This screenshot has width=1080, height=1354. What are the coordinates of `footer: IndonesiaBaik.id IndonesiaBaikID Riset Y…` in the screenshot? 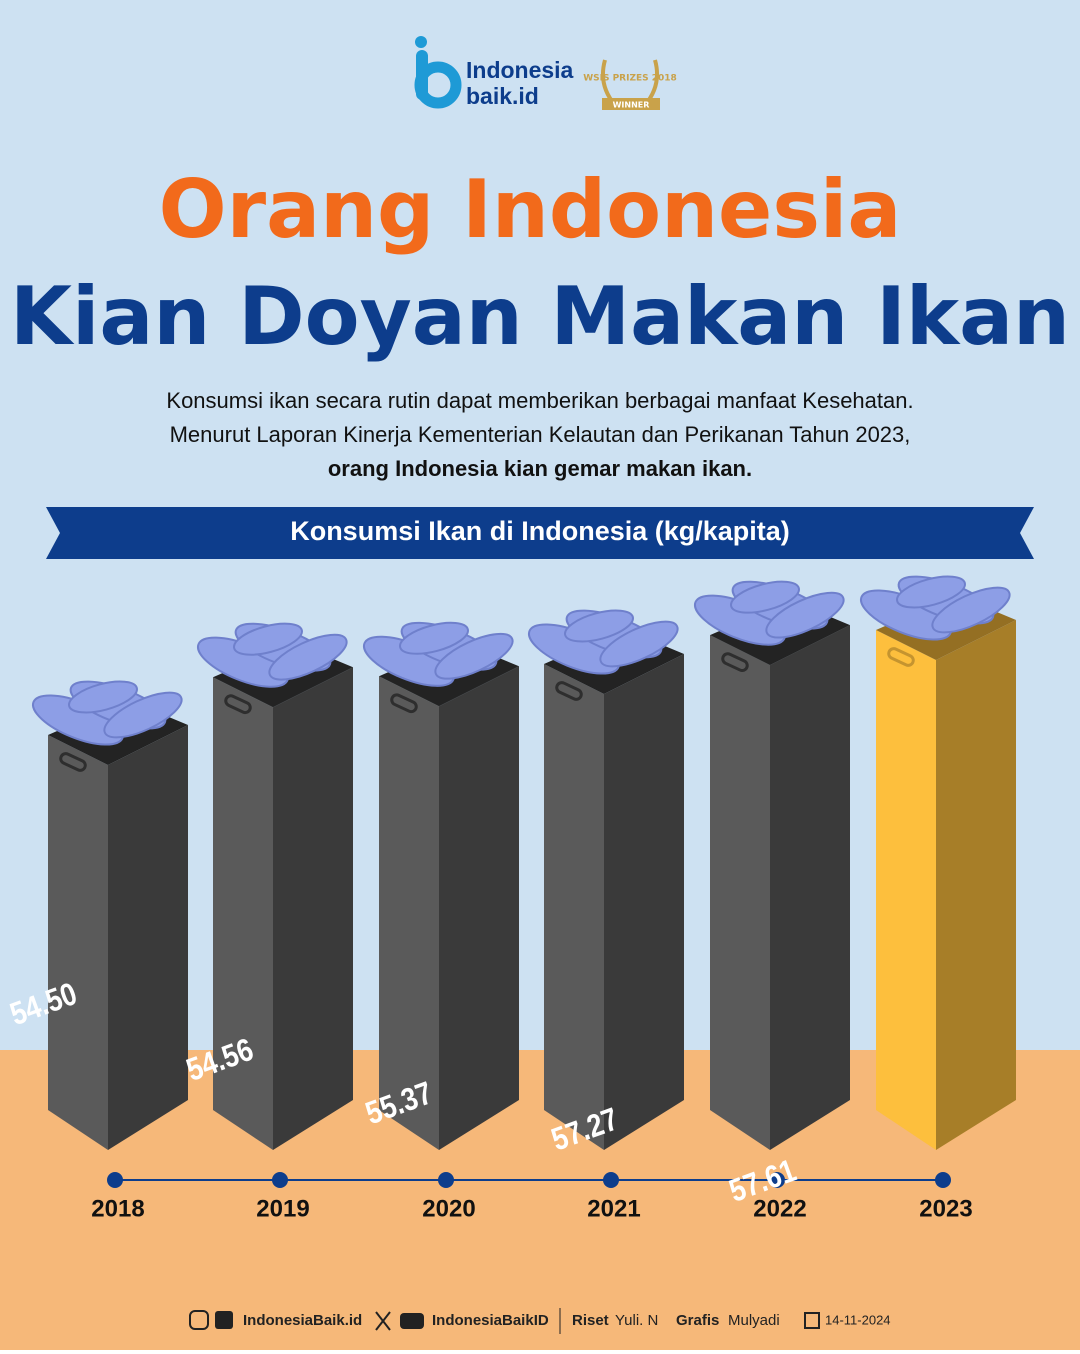 It's located at (540, 1321).